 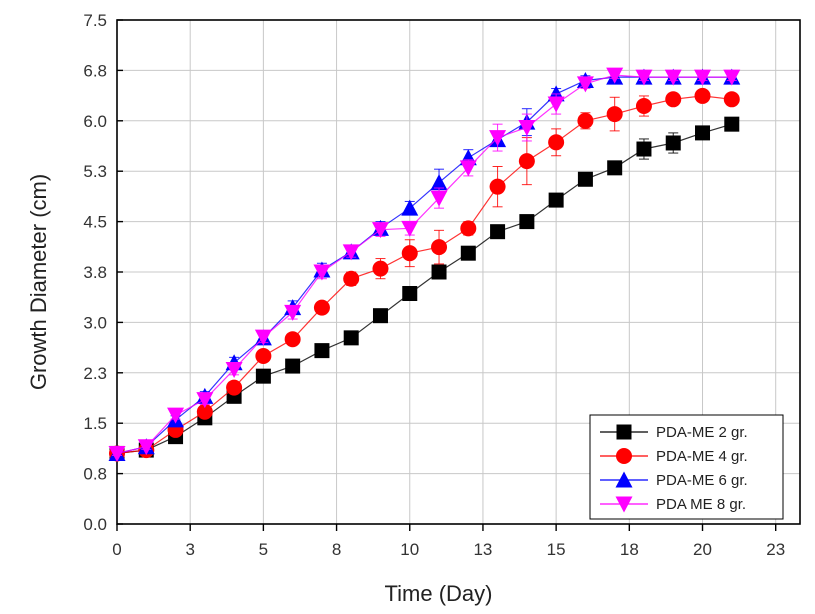 I want to click on x-tick-label: 10, so click(x=409, y=549).